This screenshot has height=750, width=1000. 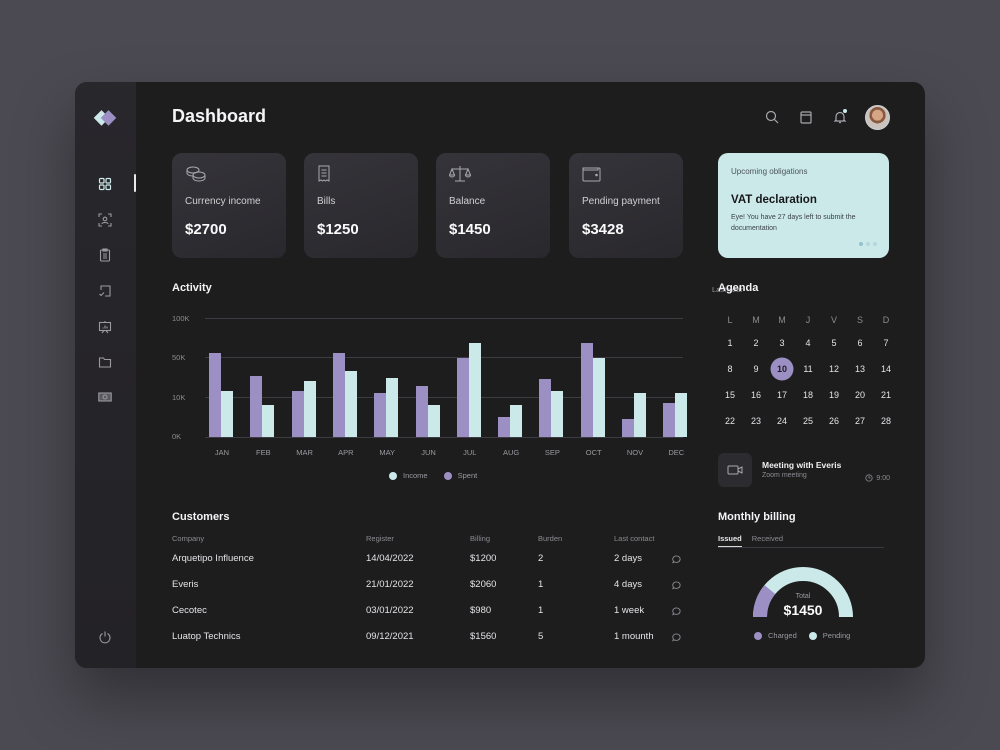 I want to click on calendar-day: 7, so click(x=886, y=343).